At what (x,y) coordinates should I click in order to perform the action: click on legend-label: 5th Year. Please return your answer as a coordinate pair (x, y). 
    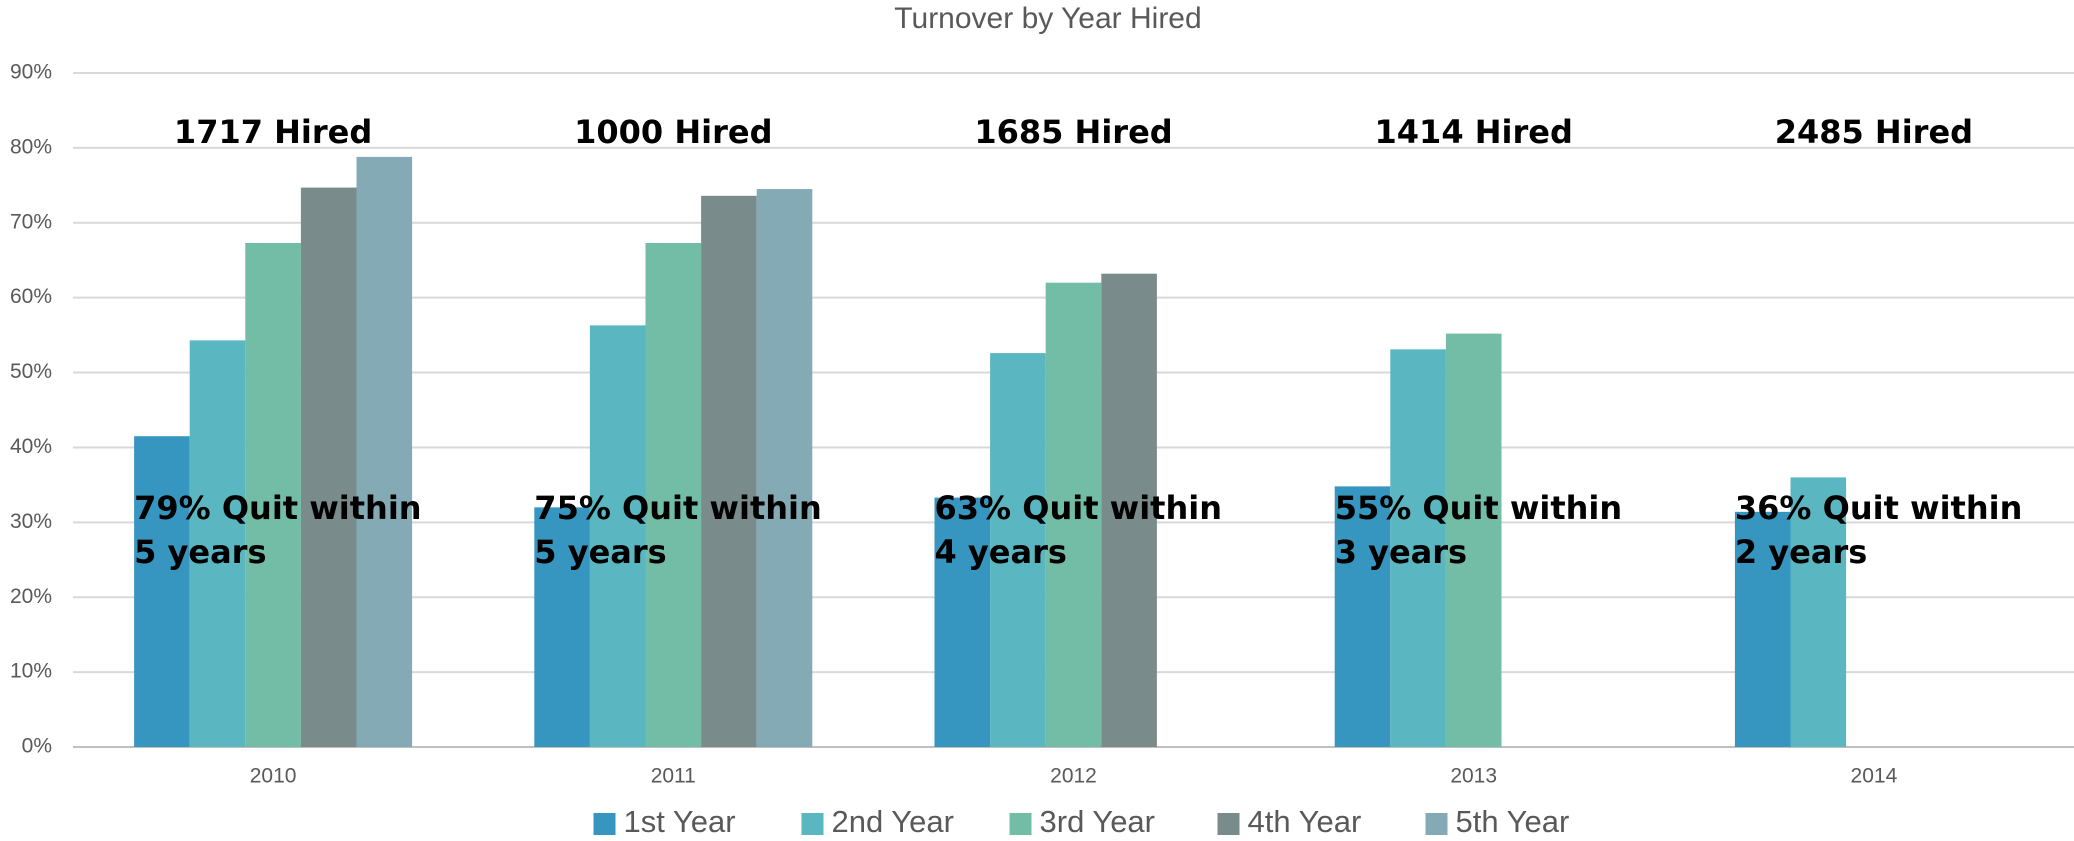
    Looking at the image, I should click on (1513, 821).